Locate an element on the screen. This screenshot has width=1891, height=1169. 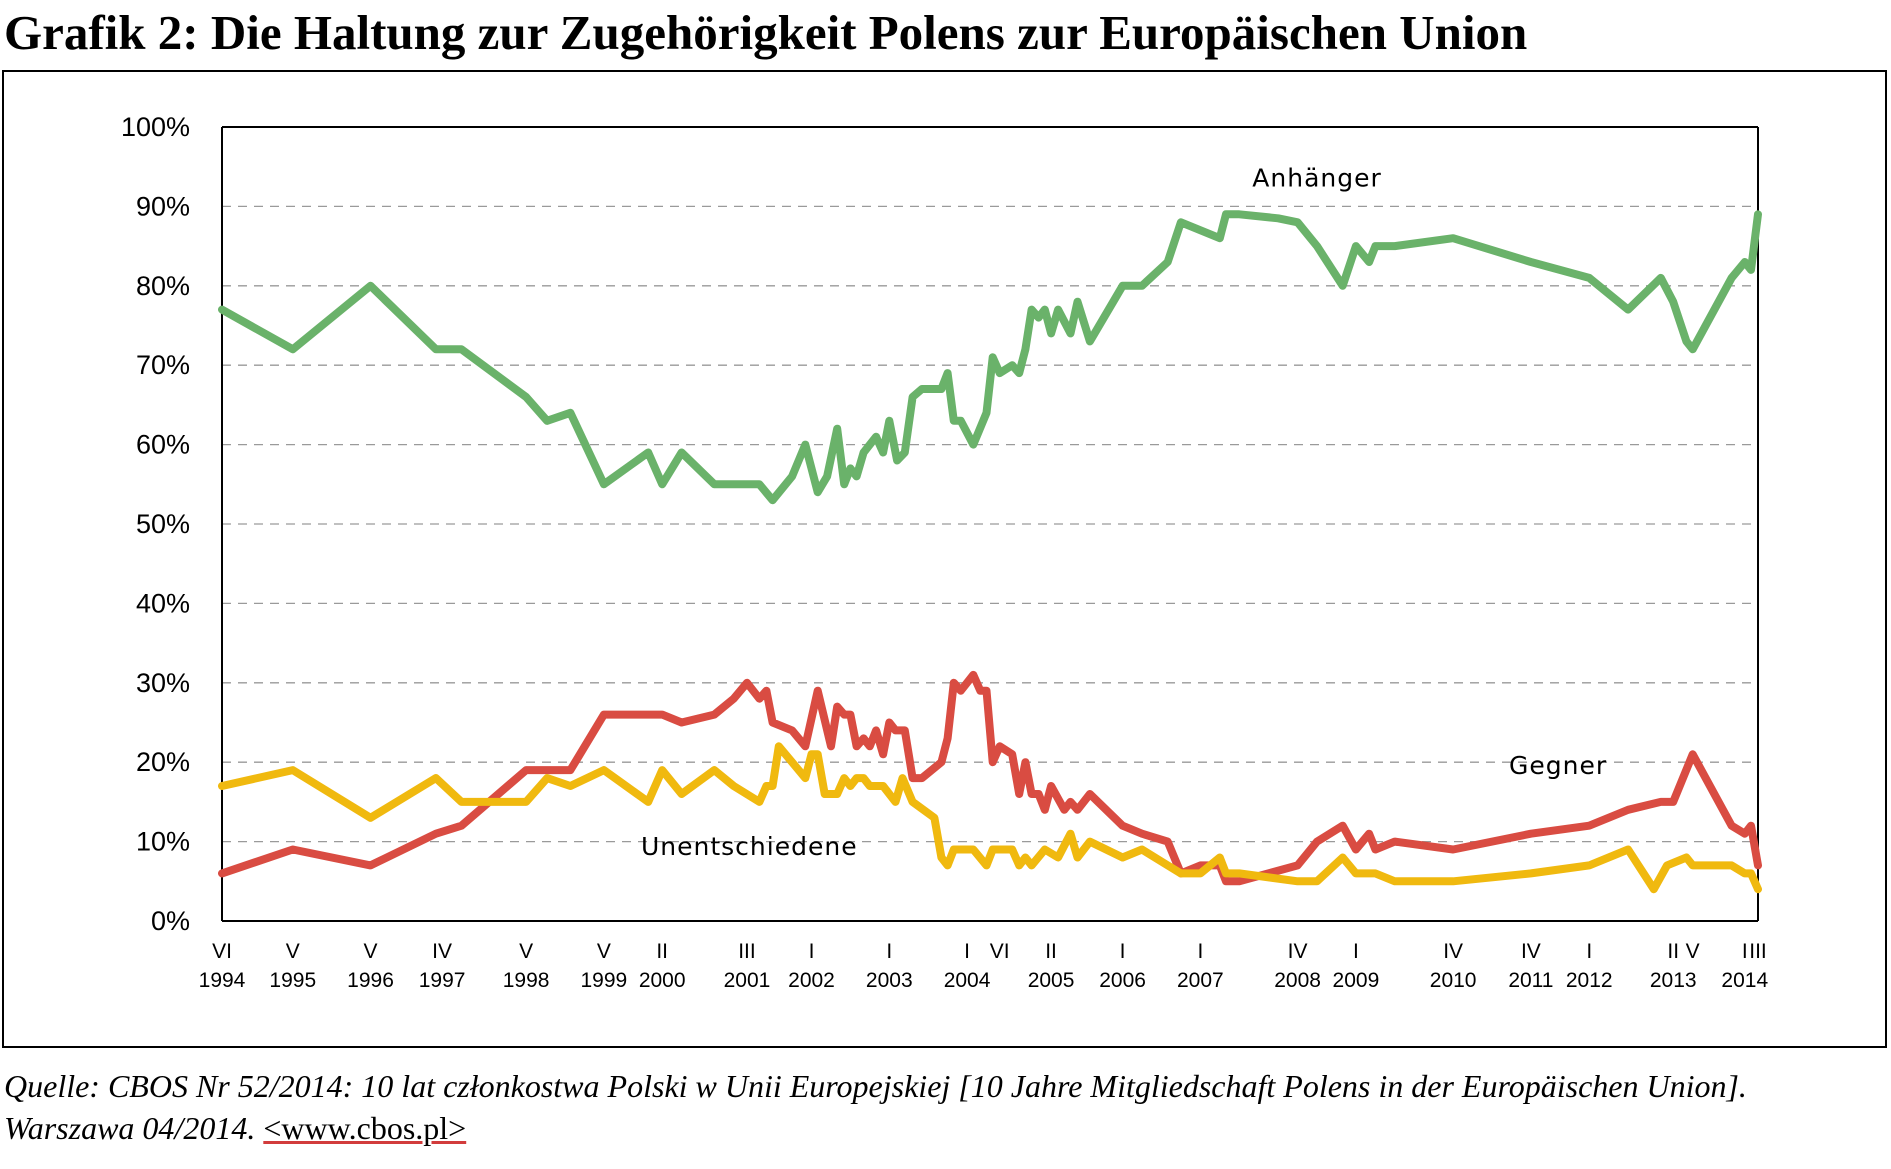
y-tick-label: 60% is located at coordinates (163, 445).